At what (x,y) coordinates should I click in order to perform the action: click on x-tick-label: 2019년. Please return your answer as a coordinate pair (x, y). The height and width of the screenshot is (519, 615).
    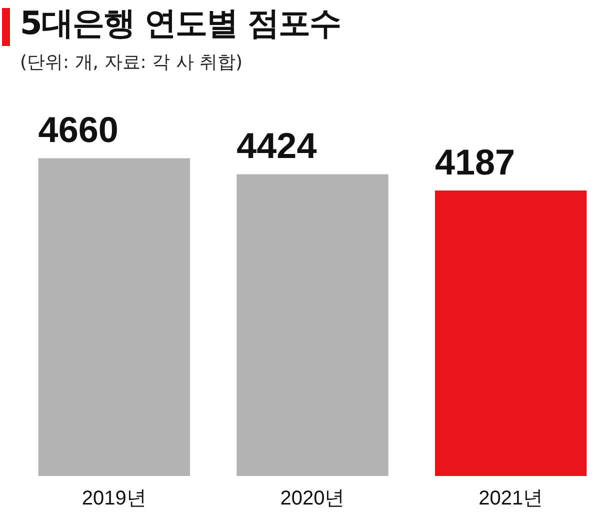
    Looking at the image, I should click on (114, 499).